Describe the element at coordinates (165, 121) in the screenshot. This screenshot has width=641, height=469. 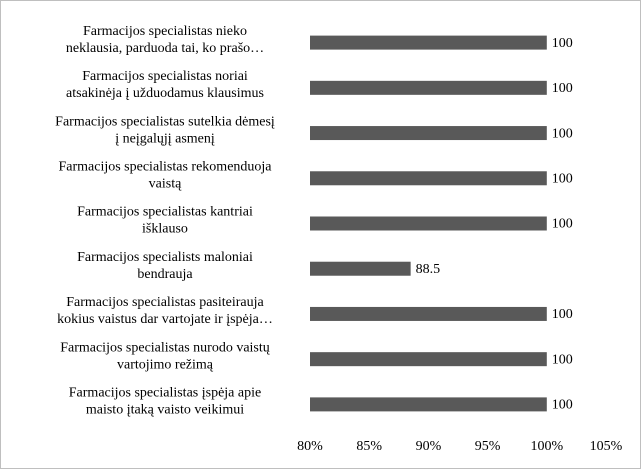
I see `y-tick-label: Farmacijos specialistas sutelkia dėmesį` at that location.